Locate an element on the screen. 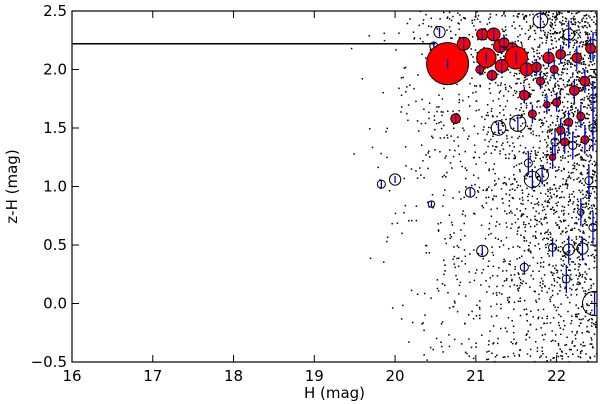 The width and height of the screenshot is (600, 404). y-tick-label: 1.0 is located at coordinates (55, 187).